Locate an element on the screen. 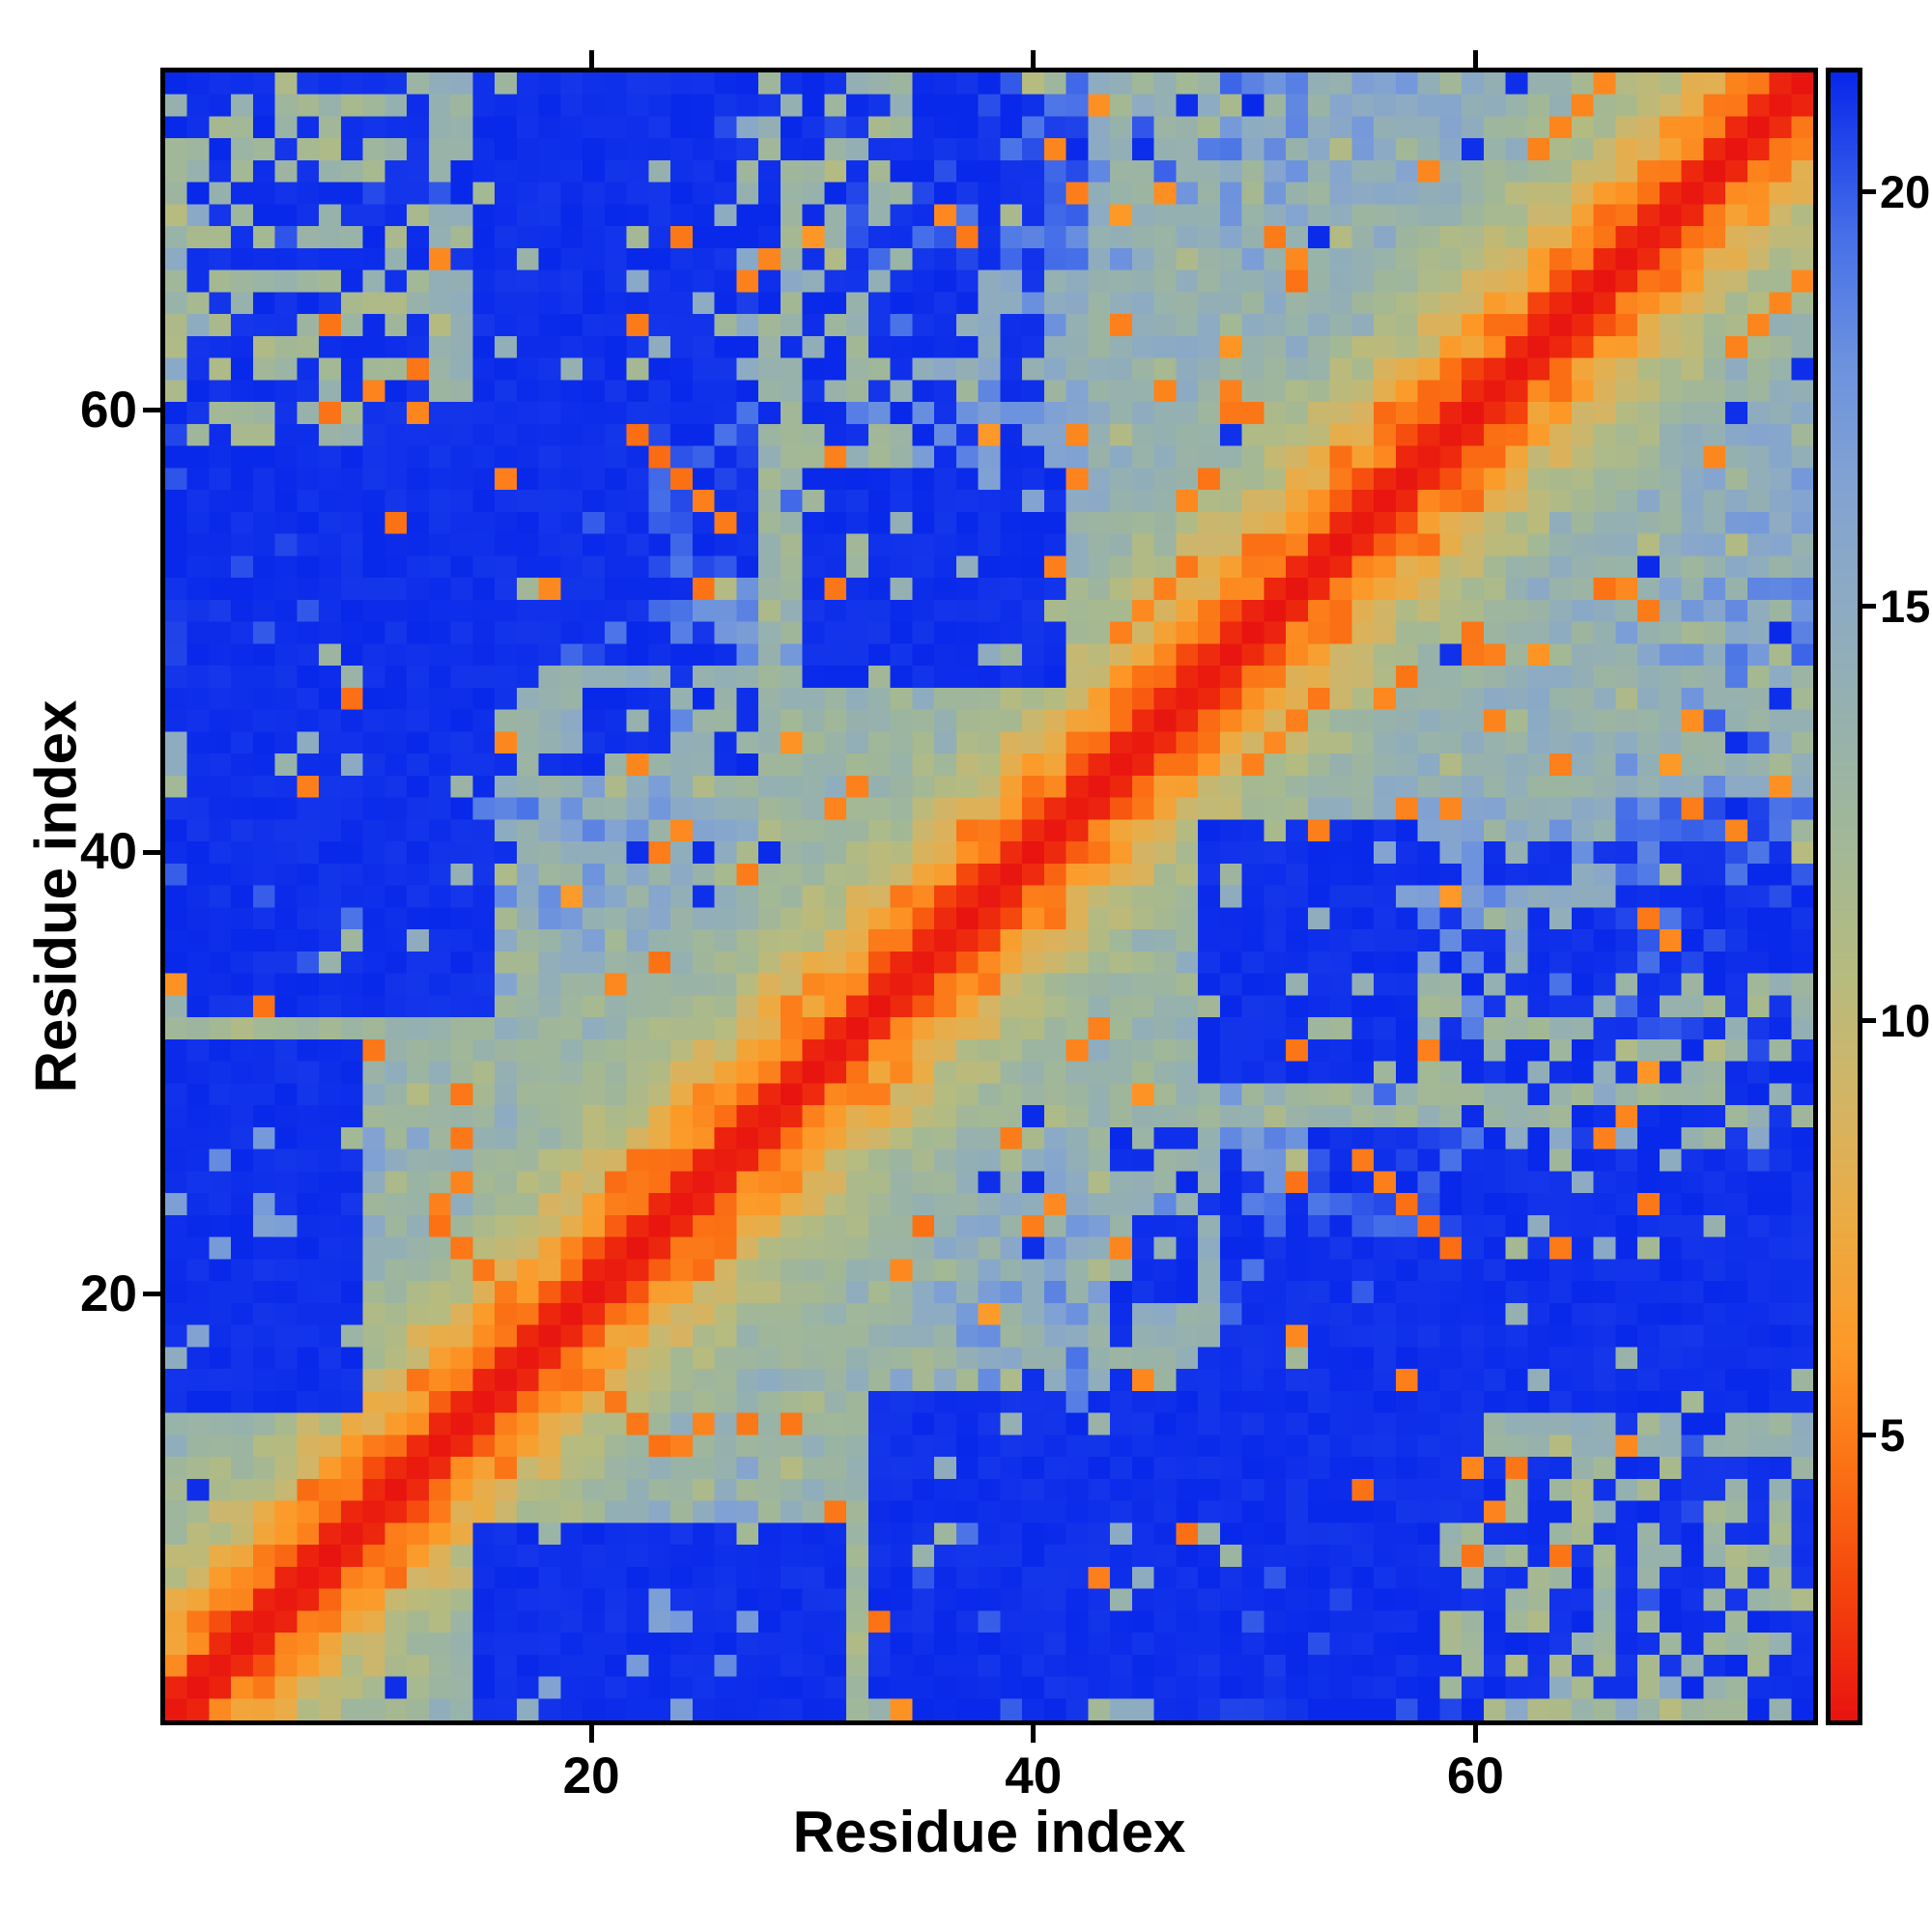 The image size is (1932, 1932). colorbar is located at coordinates (1844, 896).